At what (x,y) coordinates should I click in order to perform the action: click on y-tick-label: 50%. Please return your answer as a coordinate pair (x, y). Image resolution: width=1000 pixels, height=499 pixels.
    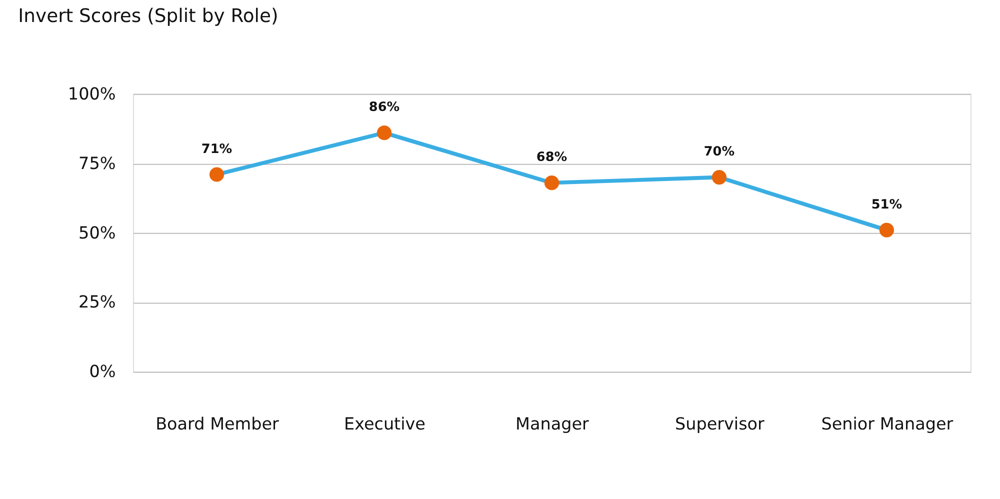
    Looking at the image, I should click on (97, 232).